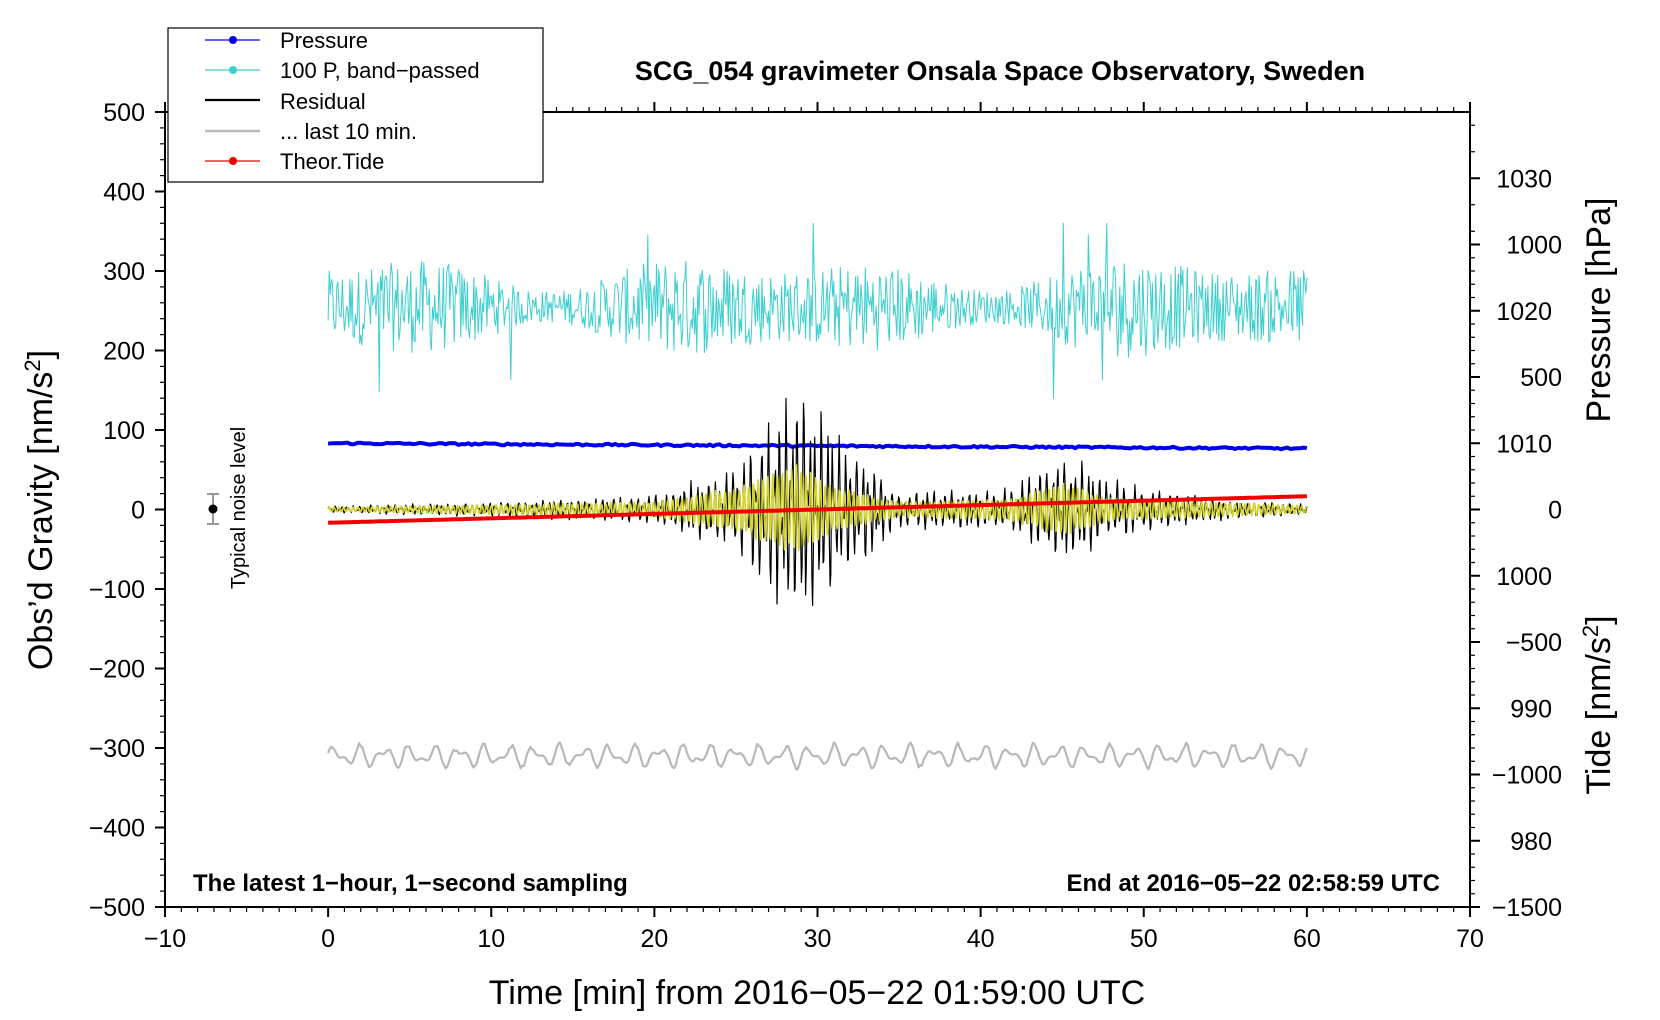 The width and height of the screenshot is (1660, 1020). I want to click on legend-box, so click(355, 105).